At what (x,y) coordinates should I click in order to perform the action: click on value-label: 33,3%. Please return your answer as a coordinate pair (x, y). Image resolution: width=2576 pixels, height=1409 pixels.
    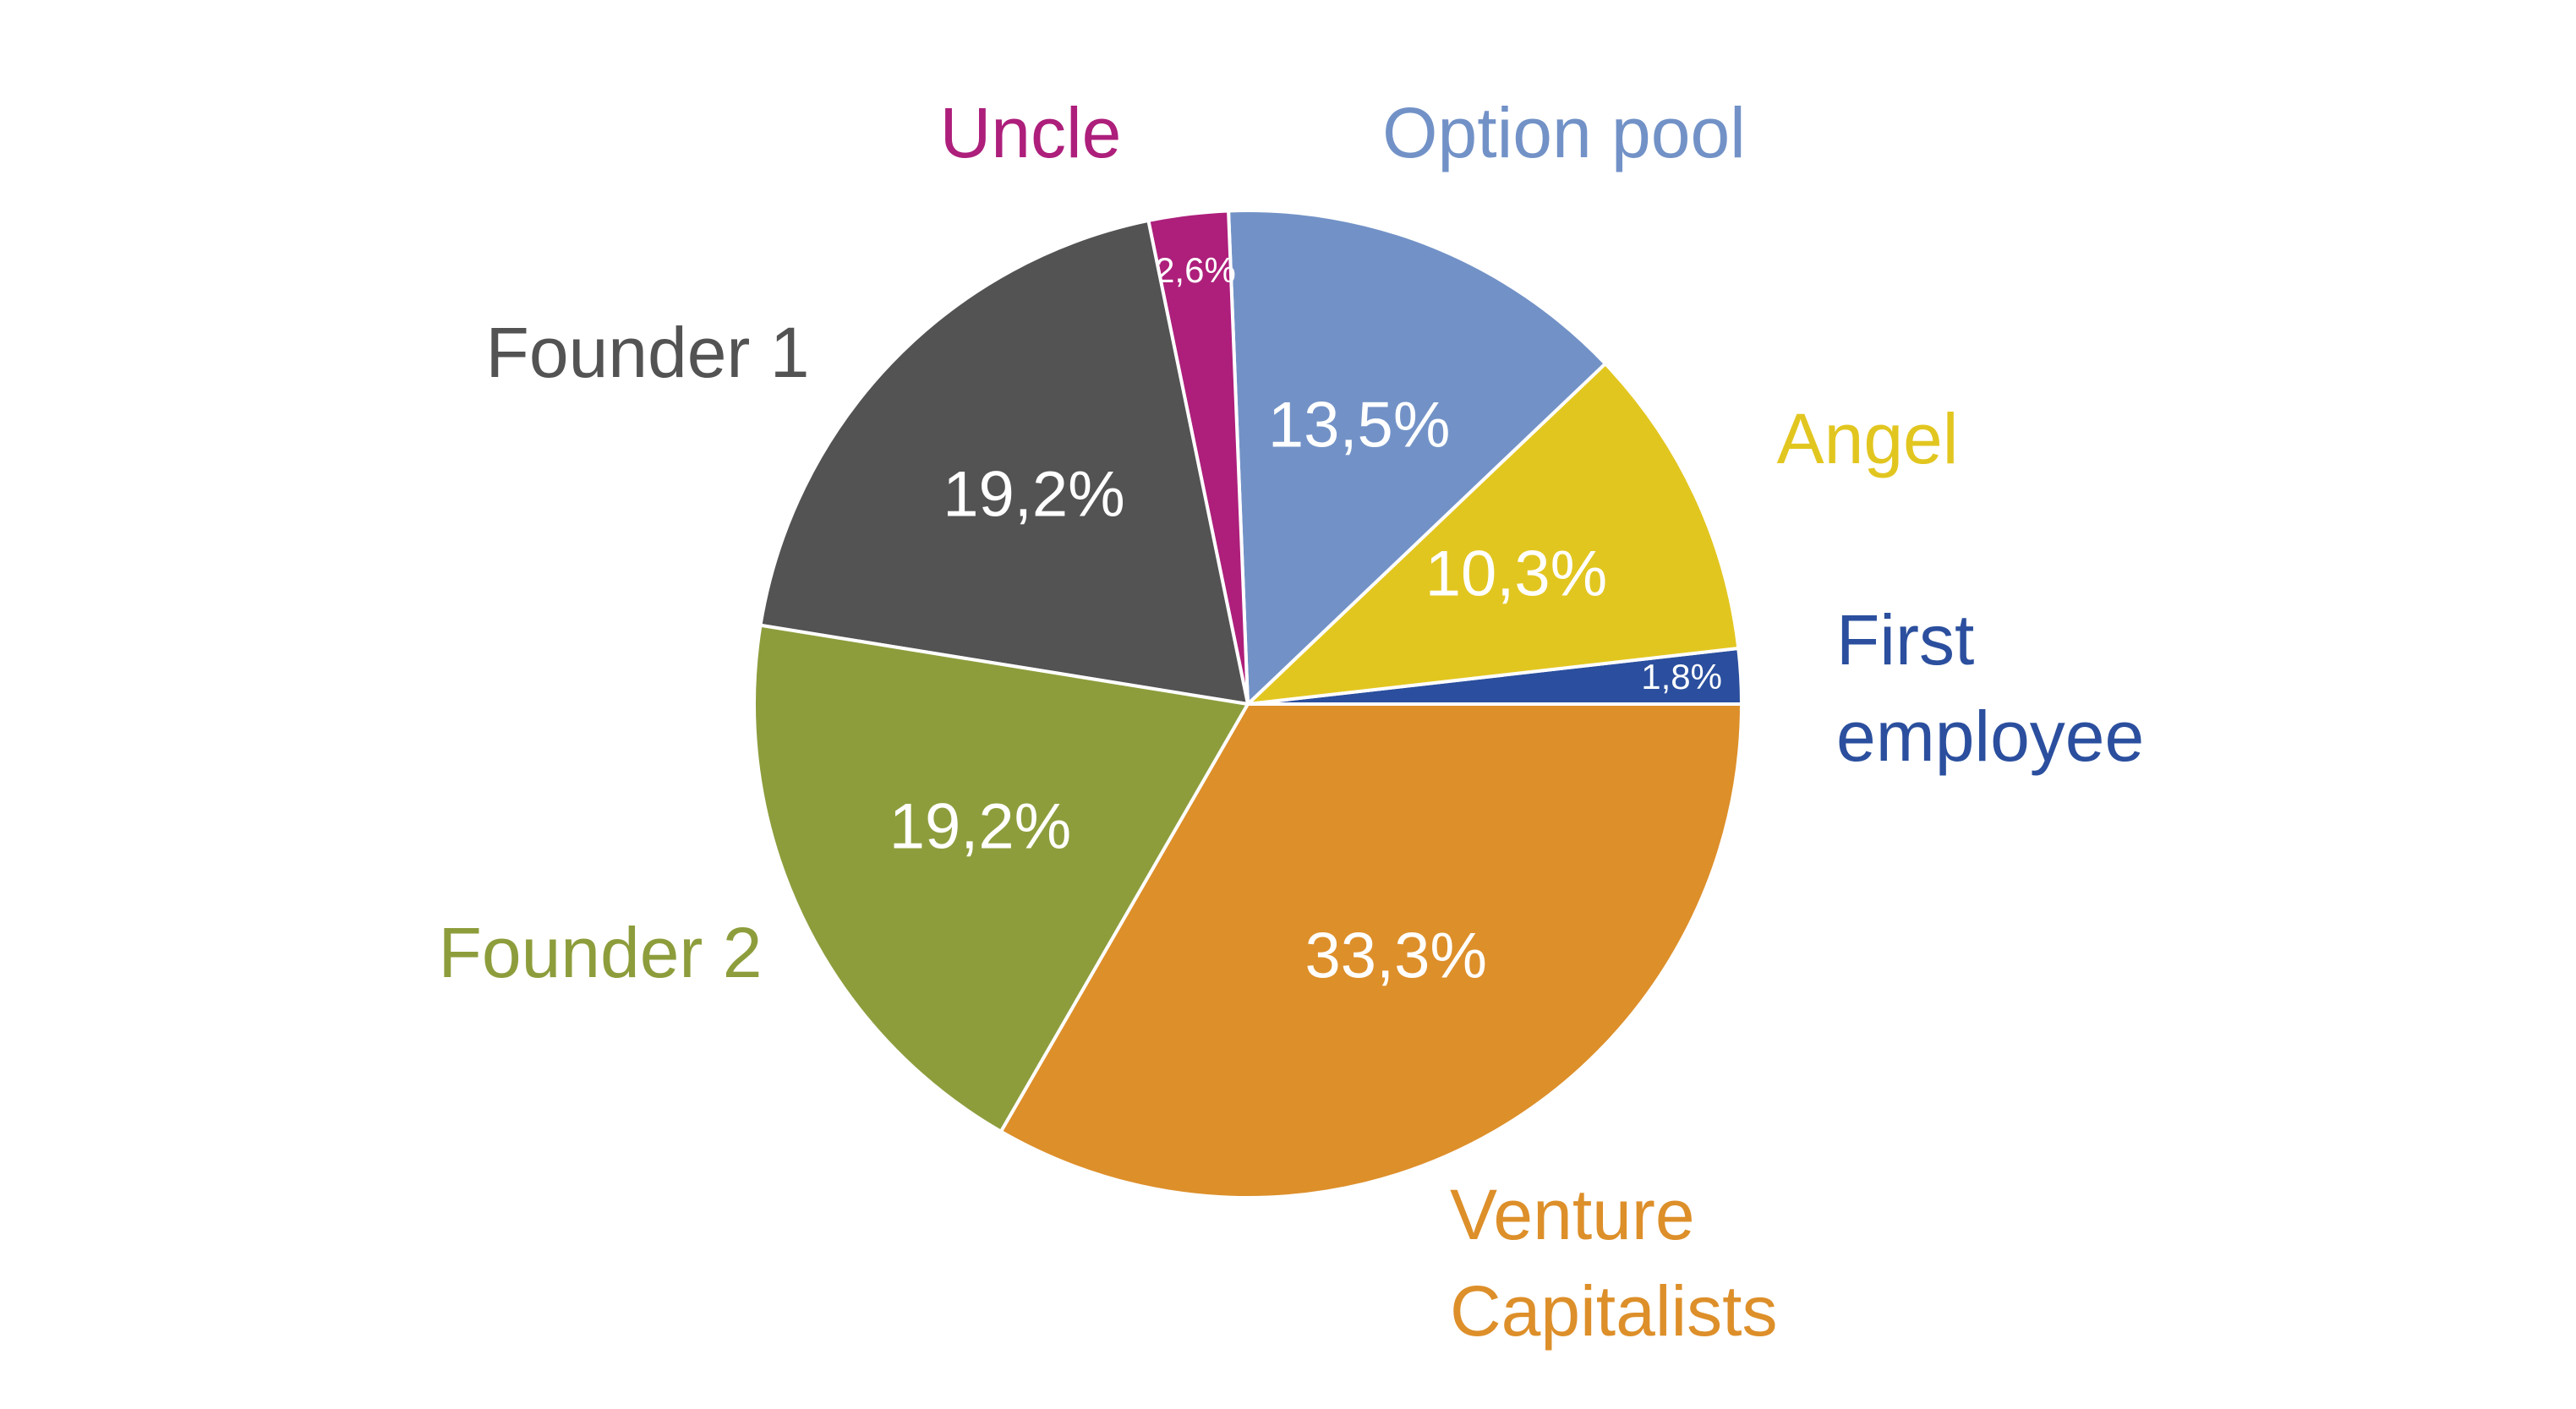
    Looking at the image, I should click on (1395, 956).